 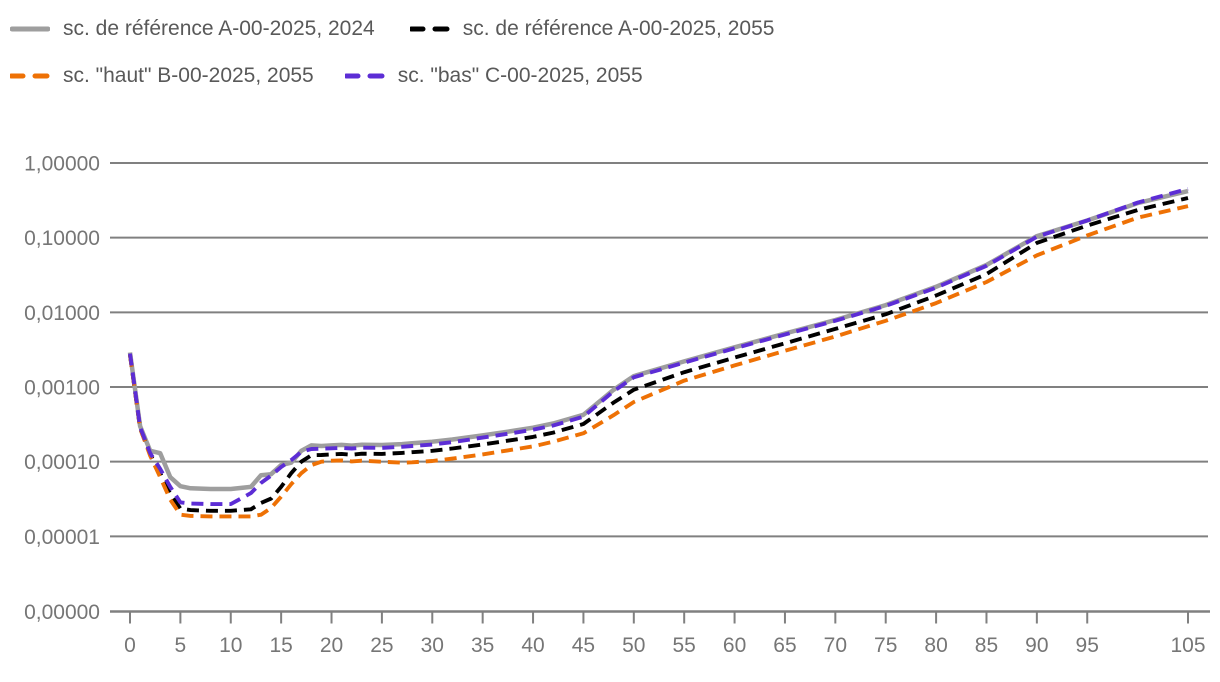 I want to click on y-tick-label: 0,00001, so click(x=62, y=537).